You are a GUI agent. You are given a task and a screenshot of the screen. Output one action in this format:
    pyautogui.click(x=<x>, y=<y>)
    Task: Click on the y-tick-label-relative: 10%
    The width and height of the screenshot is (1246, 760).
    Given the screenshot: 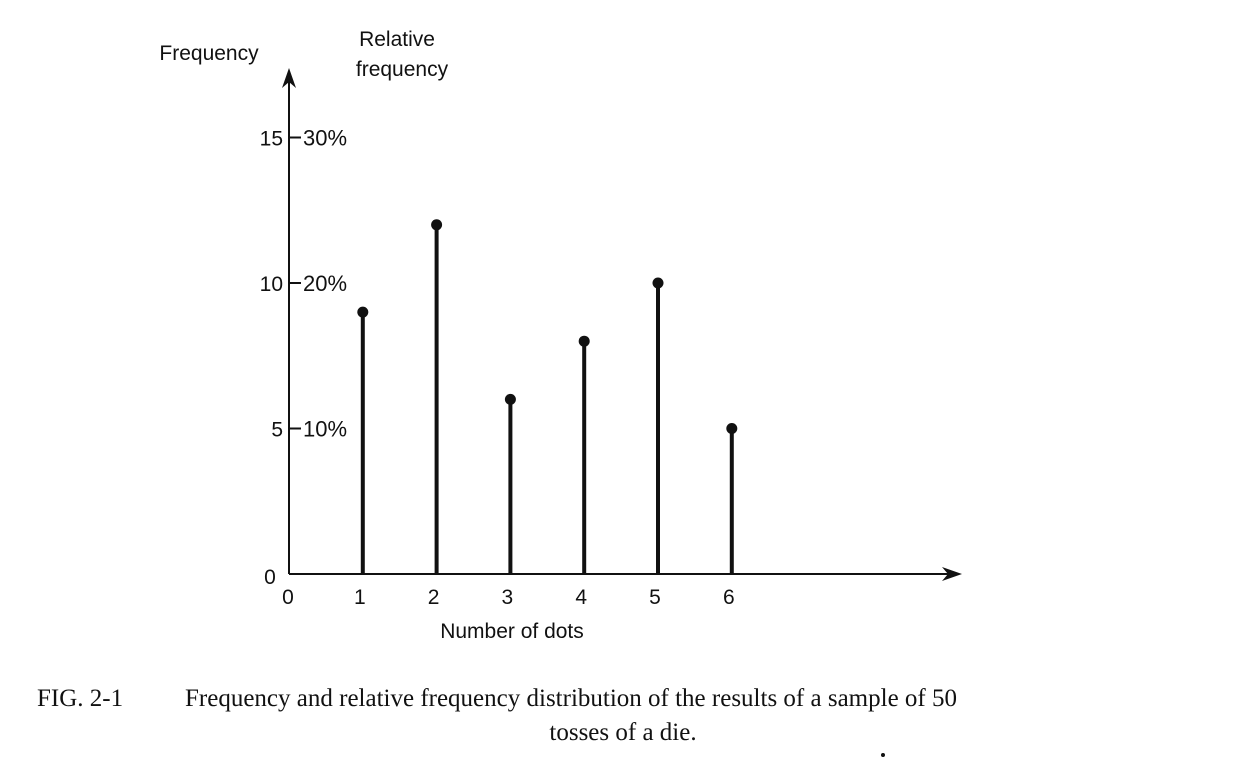 What is the action you would take?
    pyautogui.click(x=325, y=429)
    